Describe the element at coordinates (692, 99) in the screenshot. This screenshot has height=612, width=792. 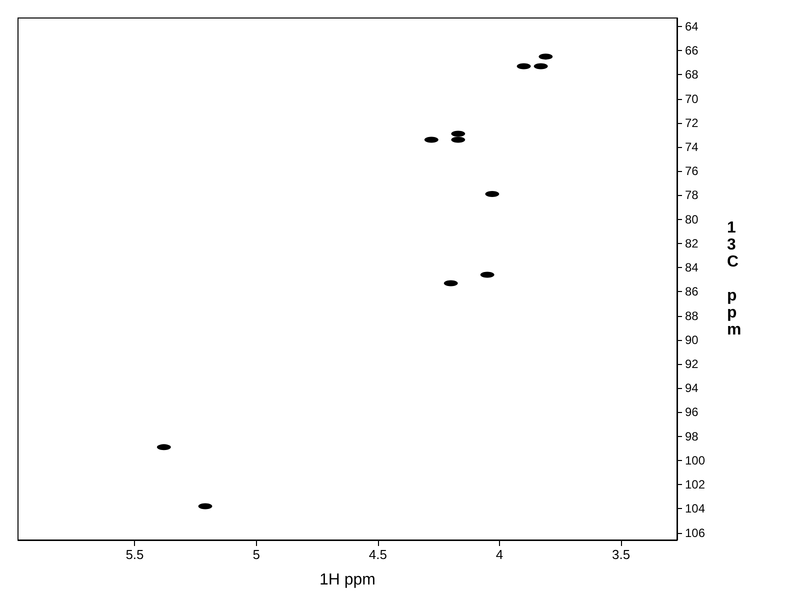
I see `y-tick-label: 70` at that location.